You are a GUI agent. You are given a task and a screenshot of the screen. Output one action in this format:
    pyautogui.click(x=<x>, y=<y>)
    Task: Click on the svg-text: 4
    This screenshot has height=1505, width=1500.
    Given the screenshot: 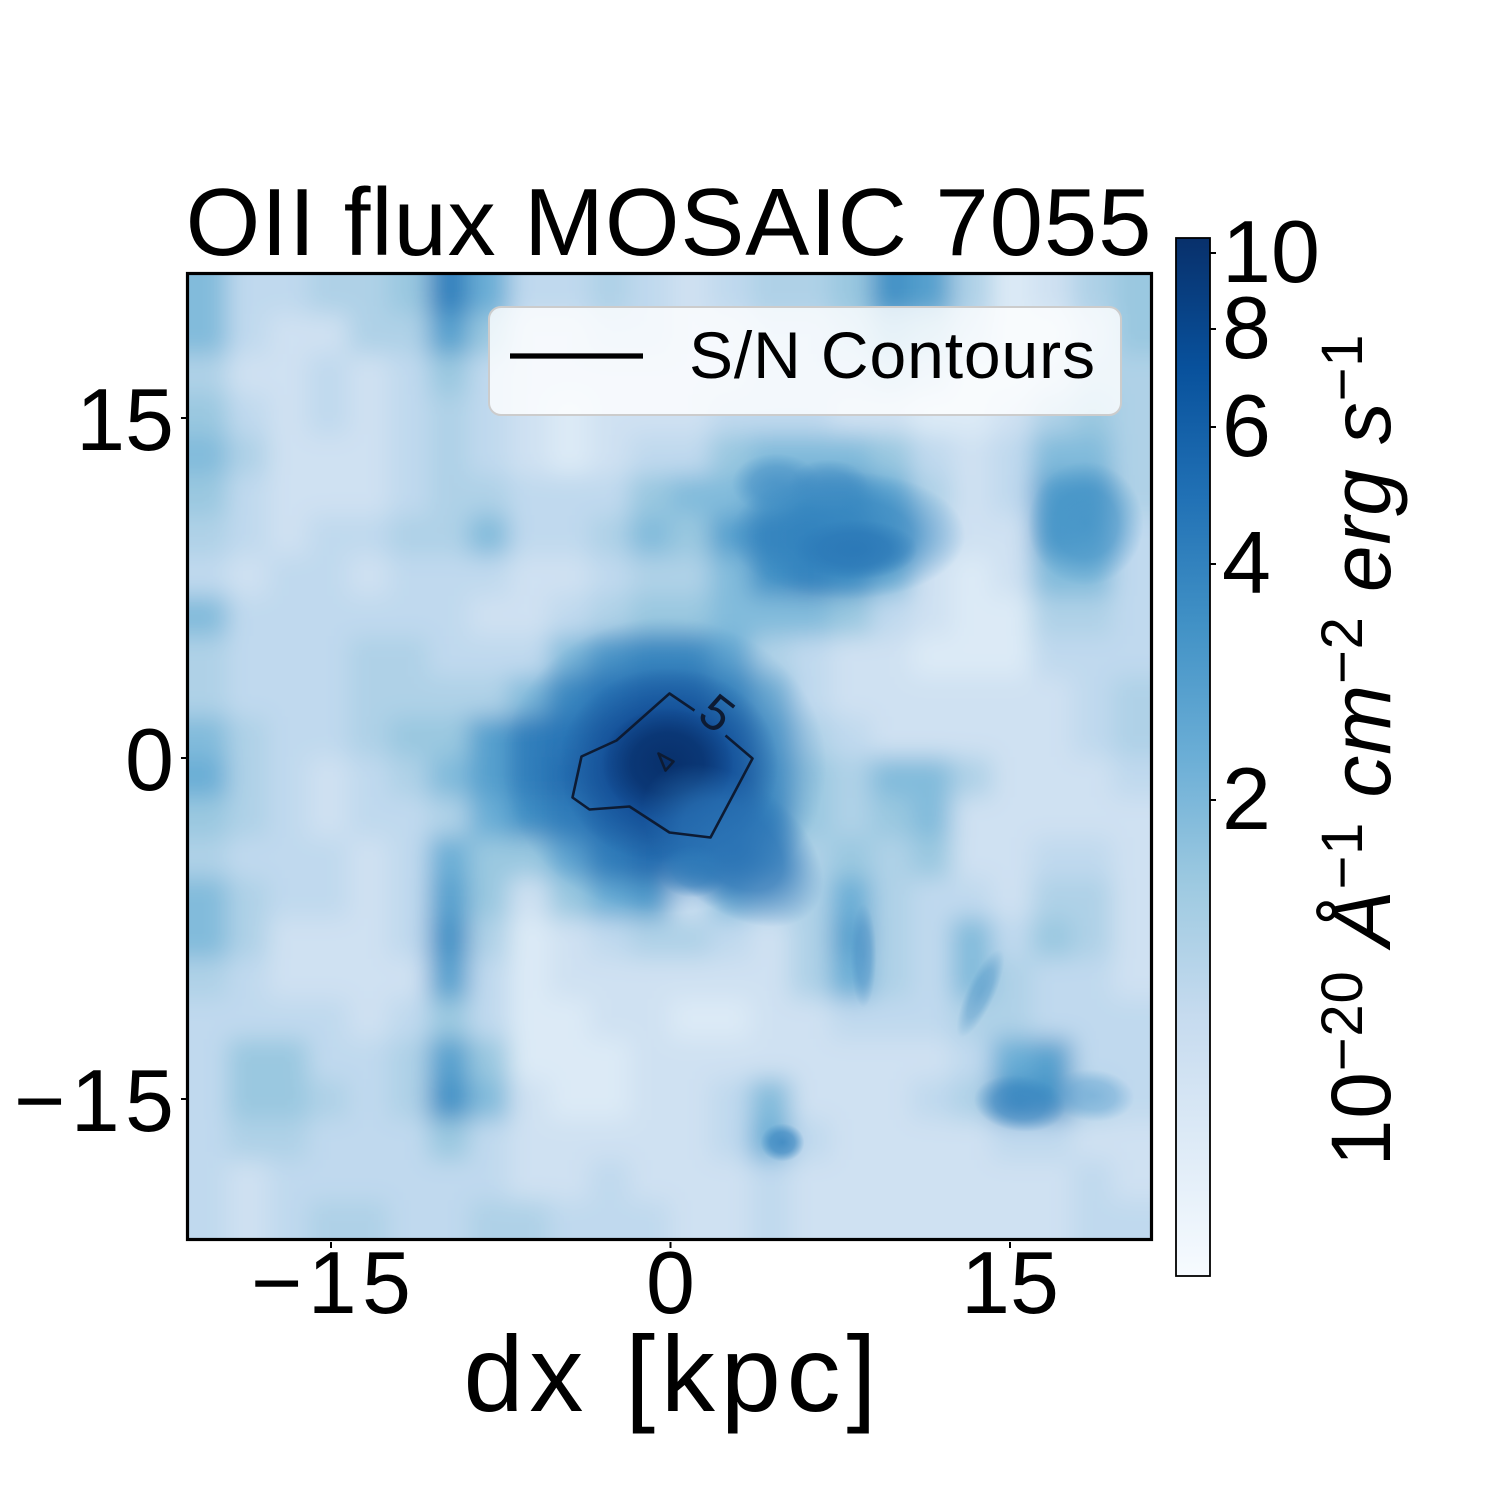 What is the action you would take?
    pyautogui.click(x=1246, y=562)
    